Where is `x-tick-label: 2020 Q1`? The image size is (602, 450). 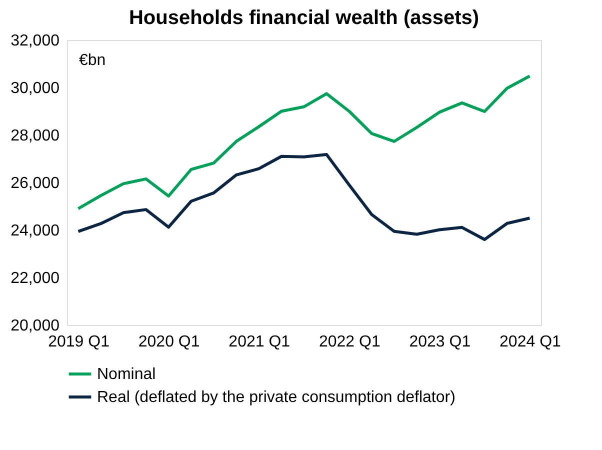
x-tick-label: 2020 Q1 is located at coordinates (169, 342).